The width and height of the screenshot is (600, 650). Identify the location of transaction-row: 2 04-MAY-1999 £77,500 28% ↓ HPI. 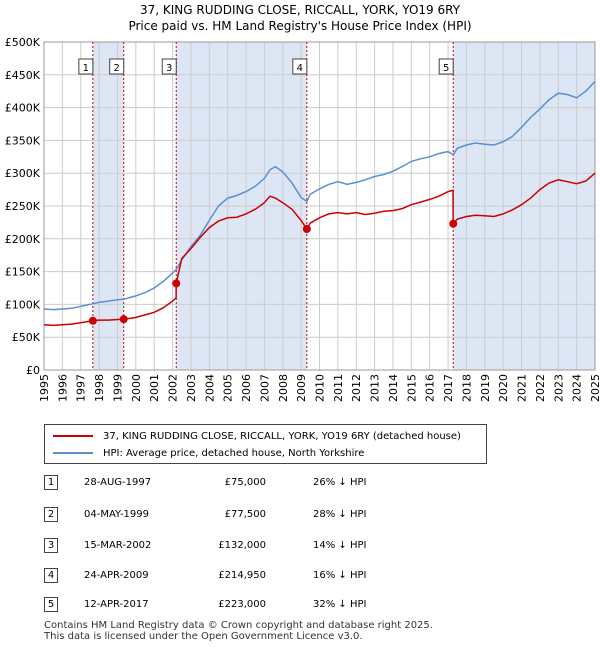
(300, 516).